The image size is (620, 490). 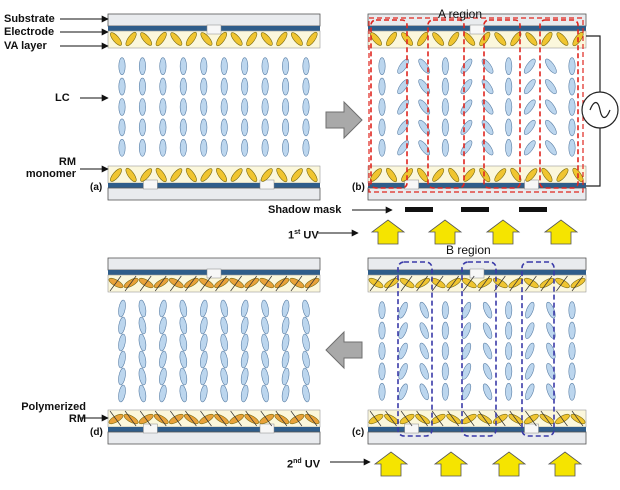 I want to click on bottom-substrate, so click(x=214, y=438).